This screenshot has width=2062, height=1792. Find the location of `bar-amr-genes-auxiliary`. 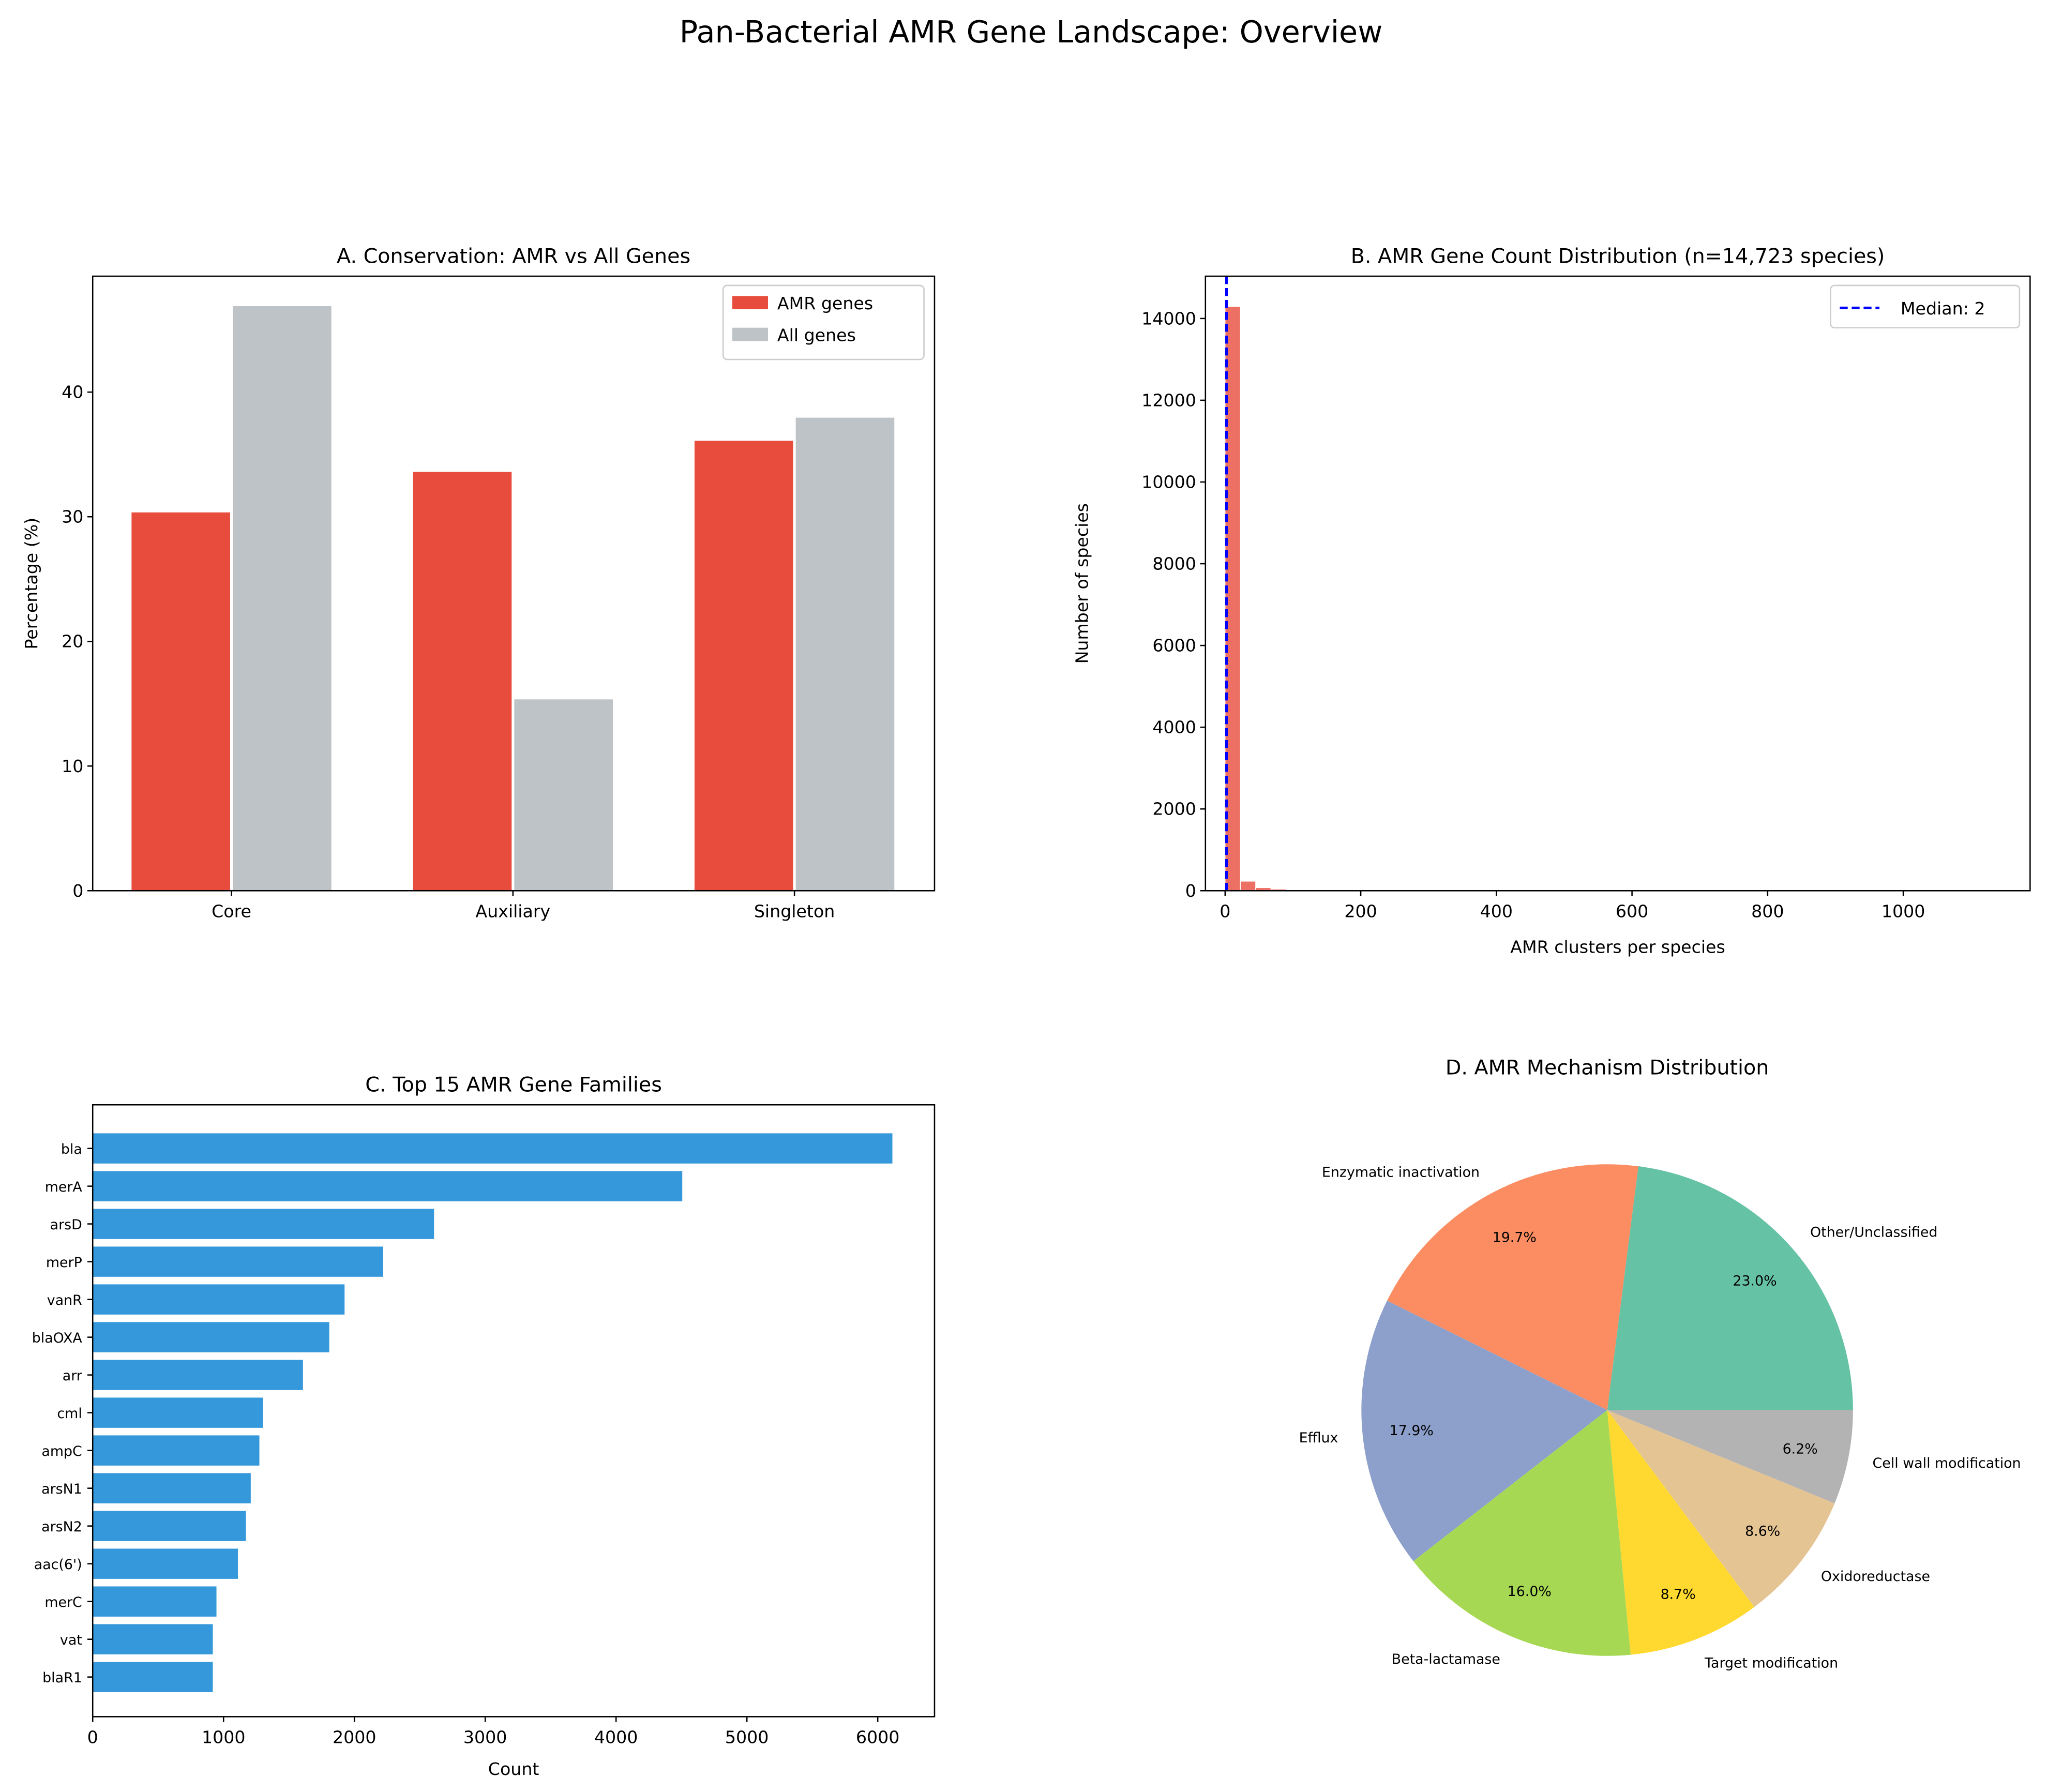

bar-amr-genes-auxiliary is located at coordinates (463, 681).